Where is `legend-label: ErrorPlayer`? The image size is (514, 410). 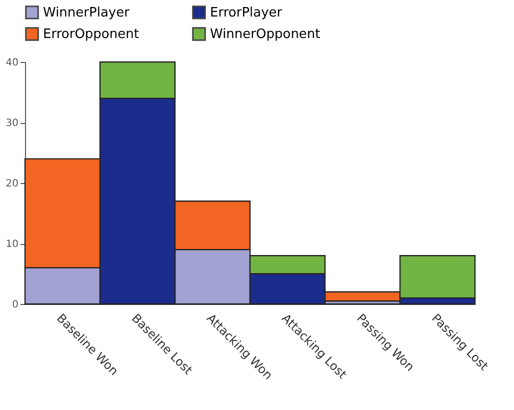
legend-label: ErrorPlayer is located at coordinates (246, 12).